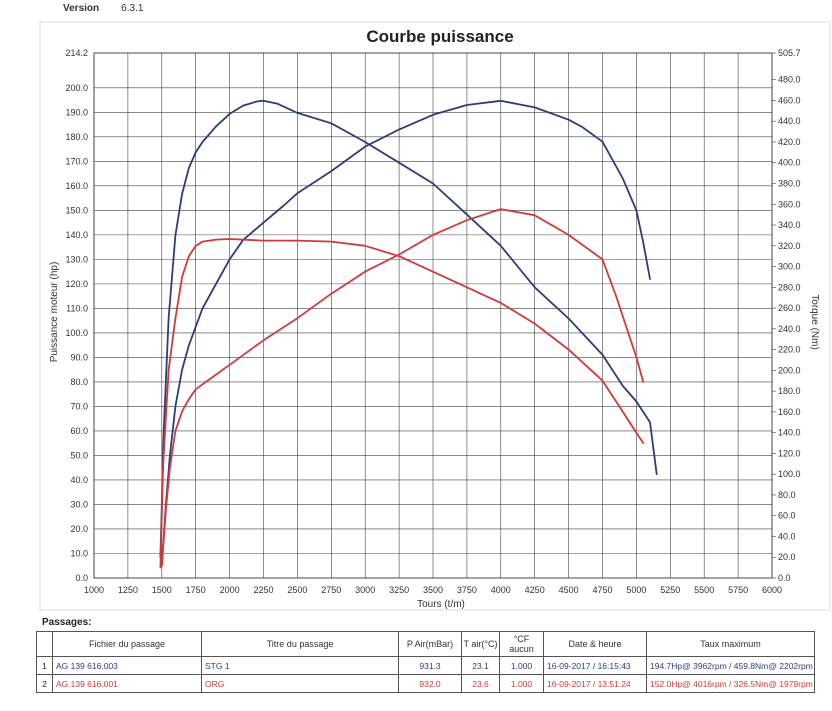 The width and height of the screenshot is (832, 711). Describe the element at coordinates (789, 433) in the screenshot. I see `y-right-tick-label: 140.0` at that location.